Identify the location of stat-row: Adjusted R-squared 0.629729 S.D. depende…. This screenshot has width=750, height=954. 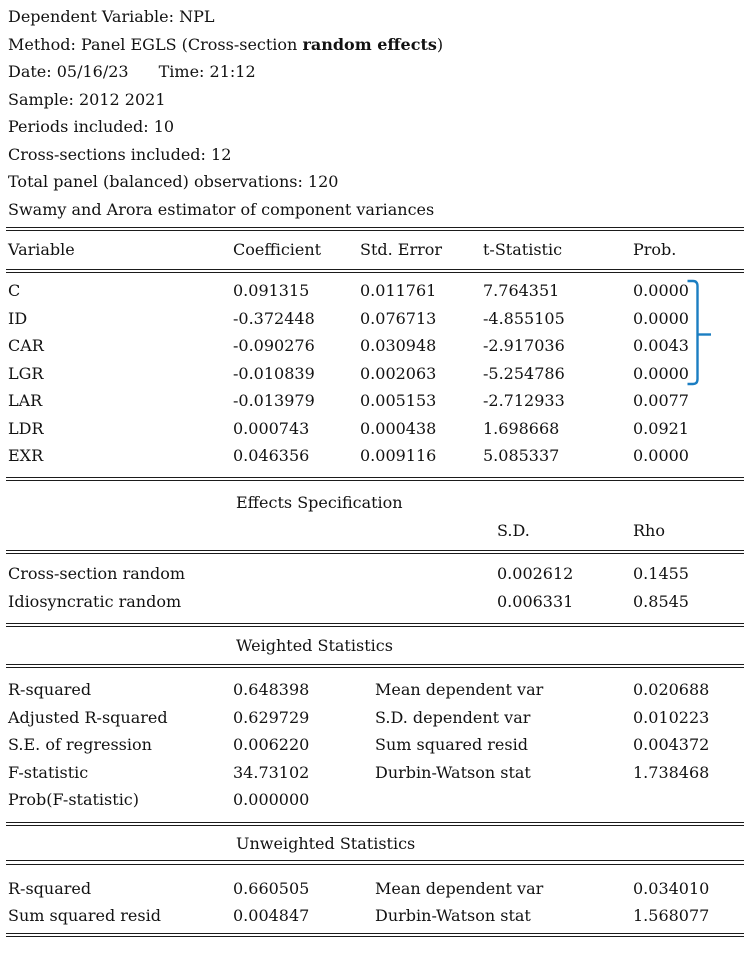
(375, 718).